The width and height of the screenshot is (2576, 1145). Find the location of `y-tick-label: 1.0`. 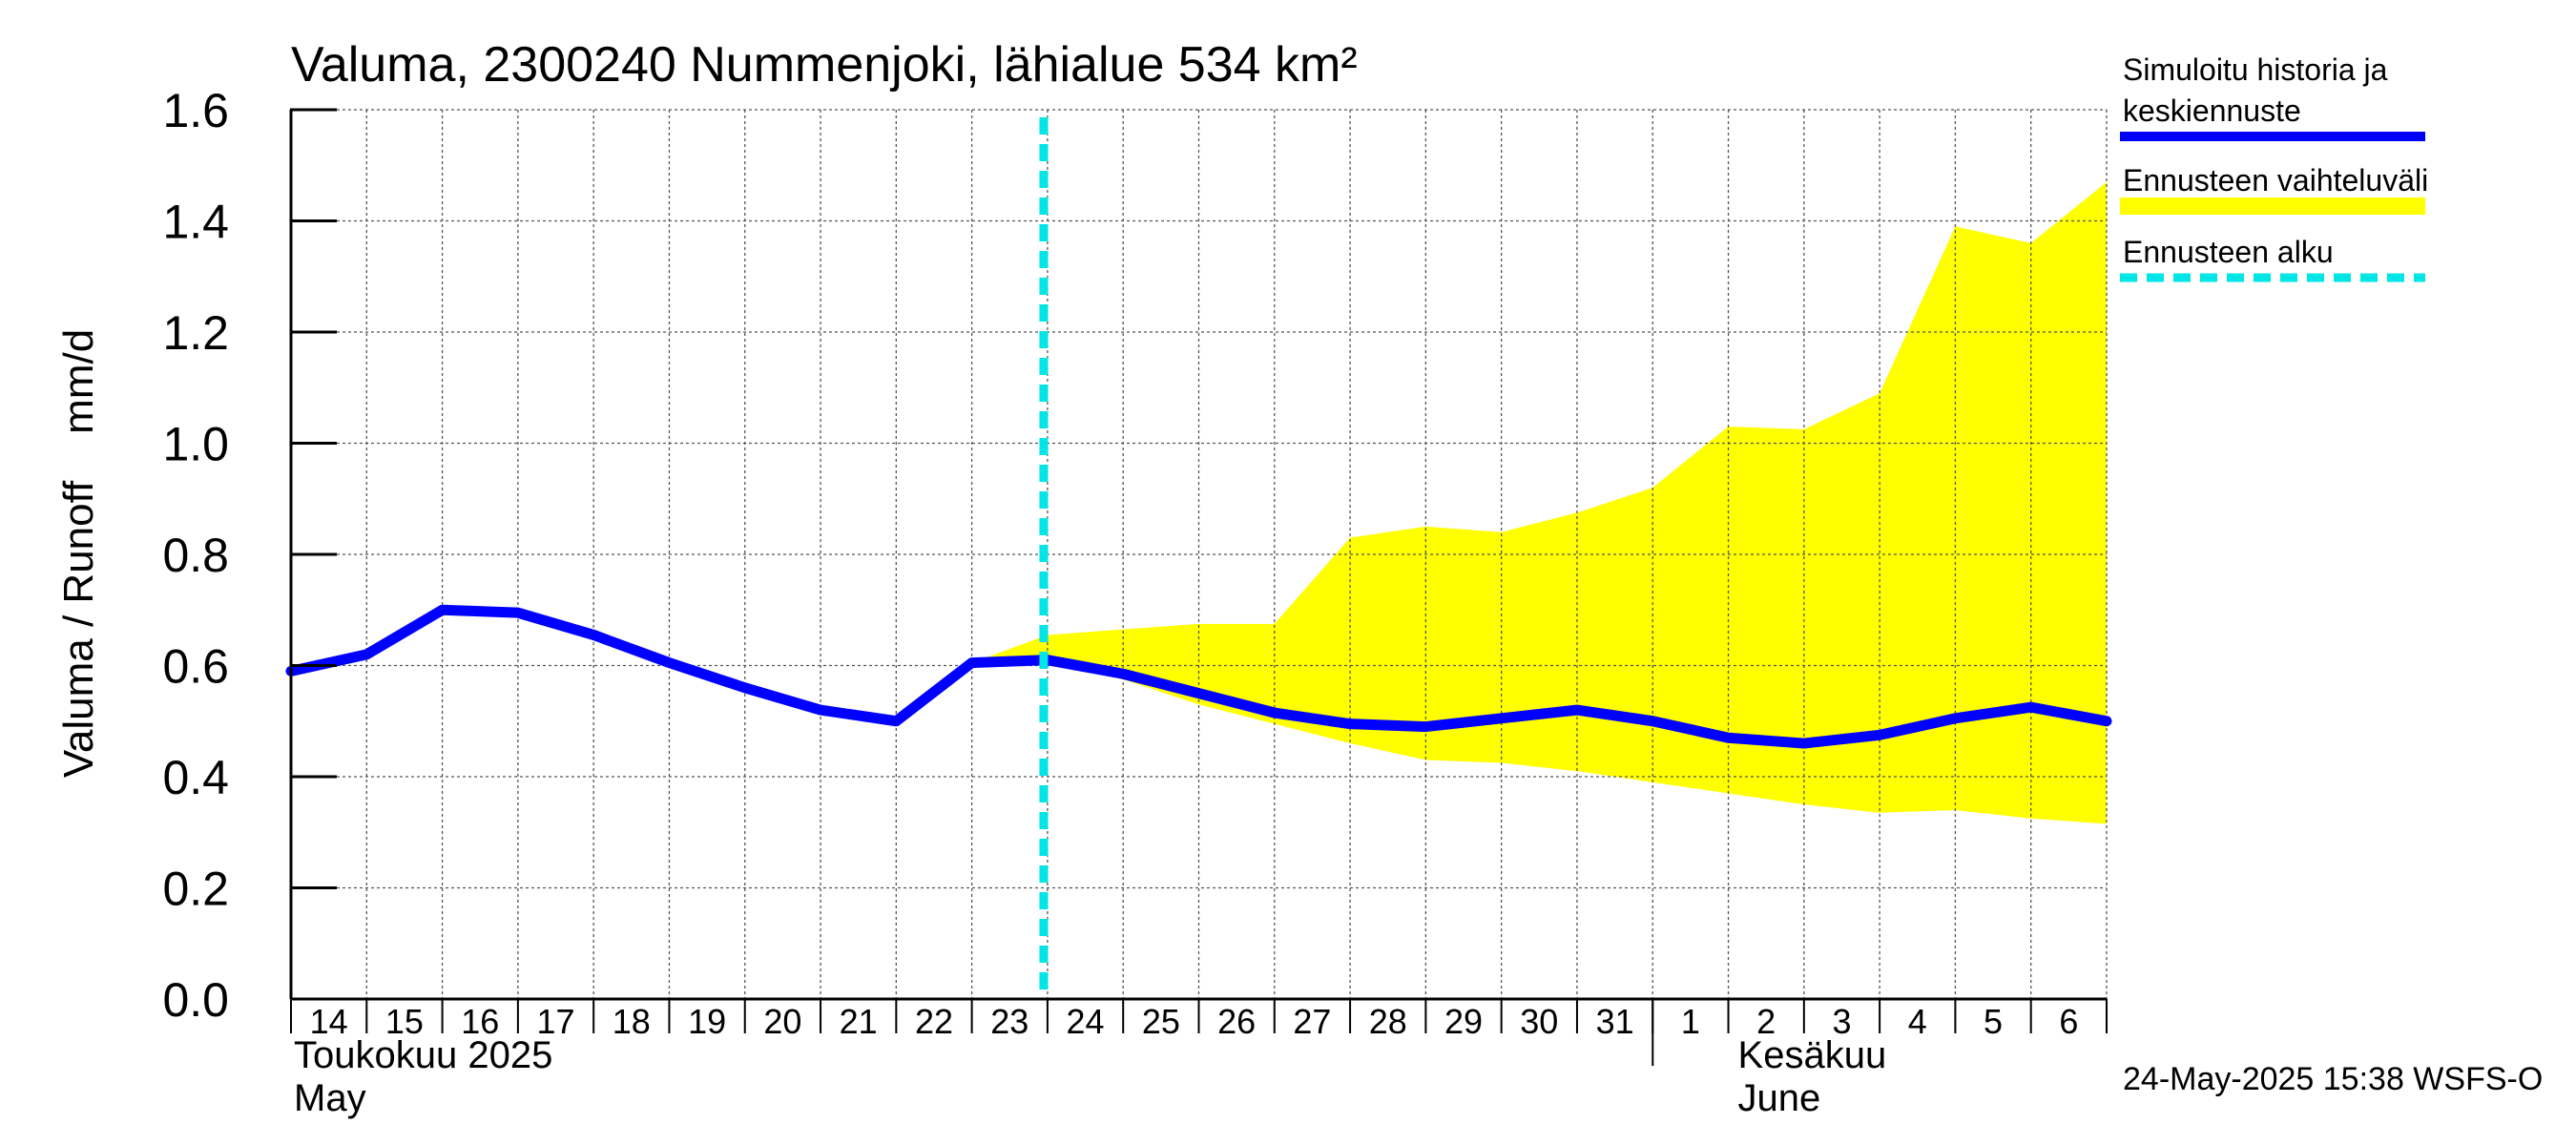

y-tick-label: 1.0 is located at coordinates (195, 445).